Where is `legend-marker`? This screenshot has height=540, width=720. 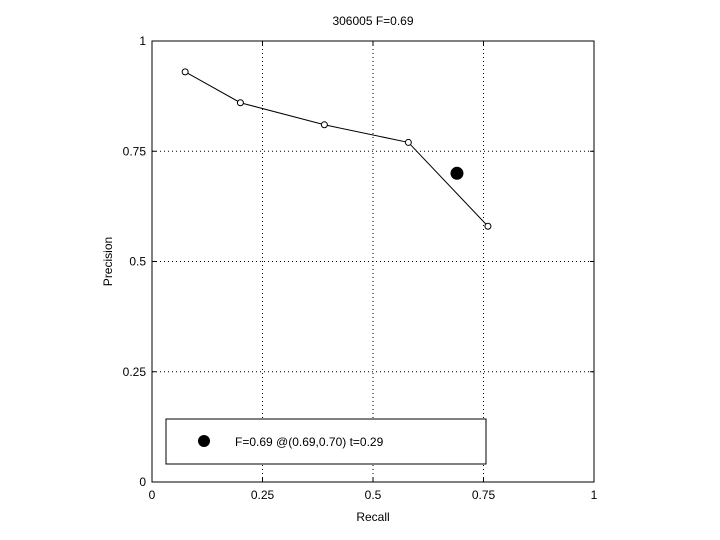 legend-marker is located at coordinates (204, 441).